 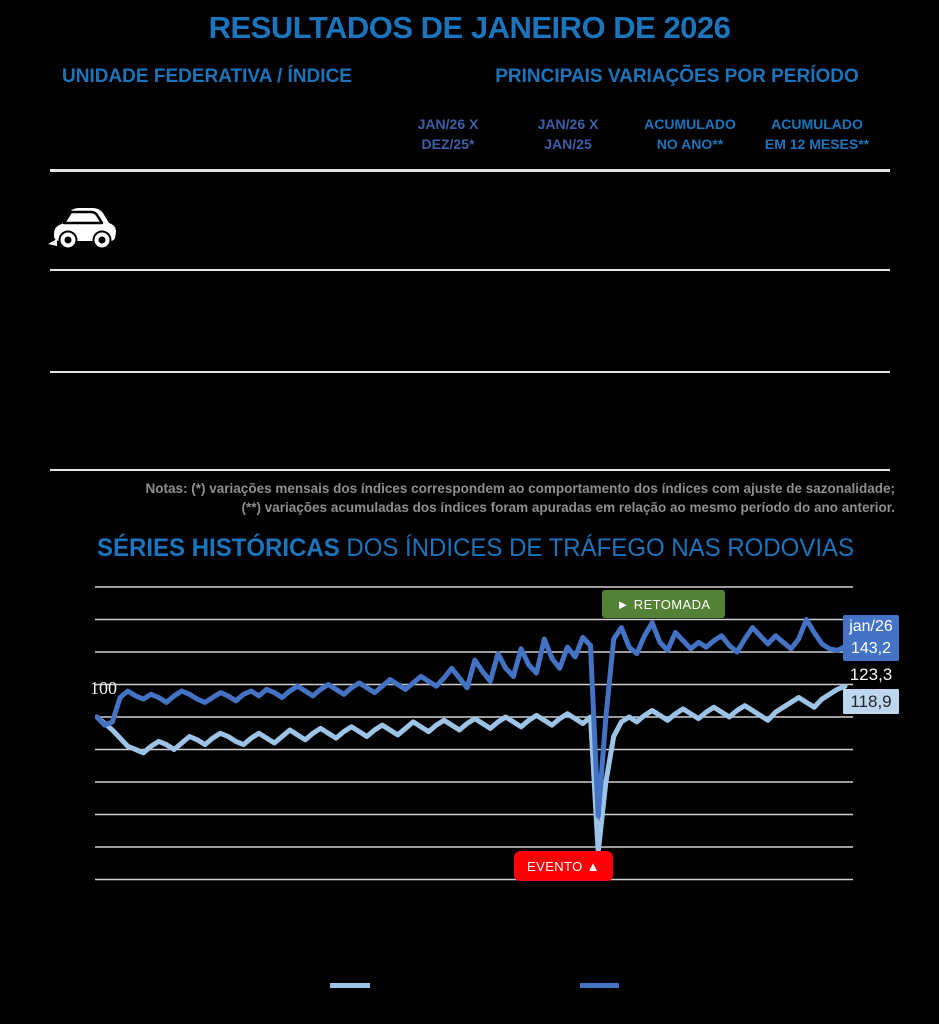 I want to click on column-header-acumulado-12-meses: ACUMULADO EM 12 MESES**, so click(x=817, y=134).